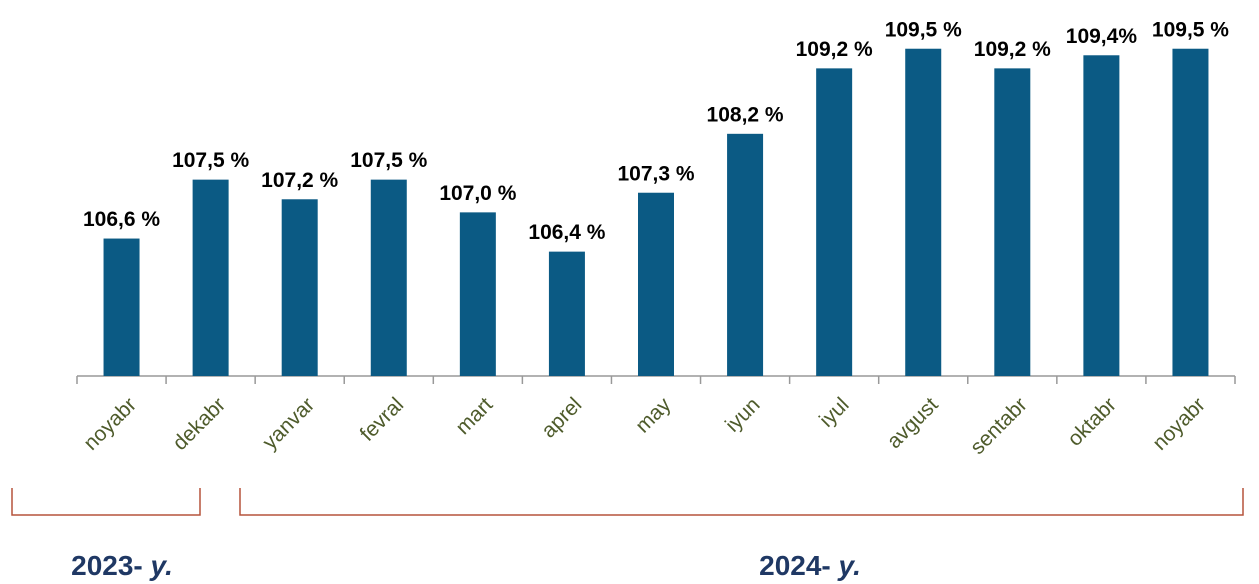  Describe the element at coordinates (561, 417) in the screenshot. I see `x-tick-label: aprel` at that location.